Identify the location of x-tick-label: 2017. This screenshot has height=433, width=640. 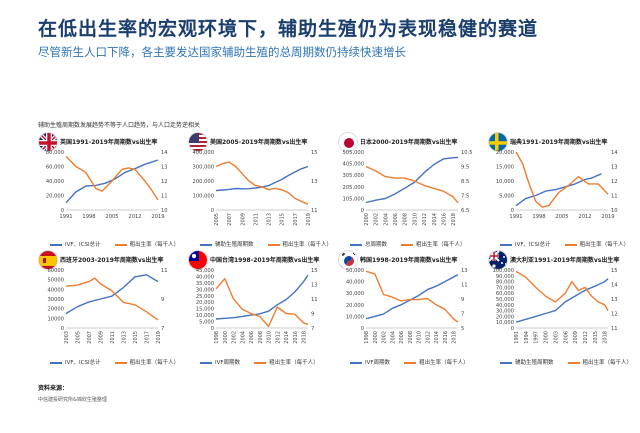
(148, 337).